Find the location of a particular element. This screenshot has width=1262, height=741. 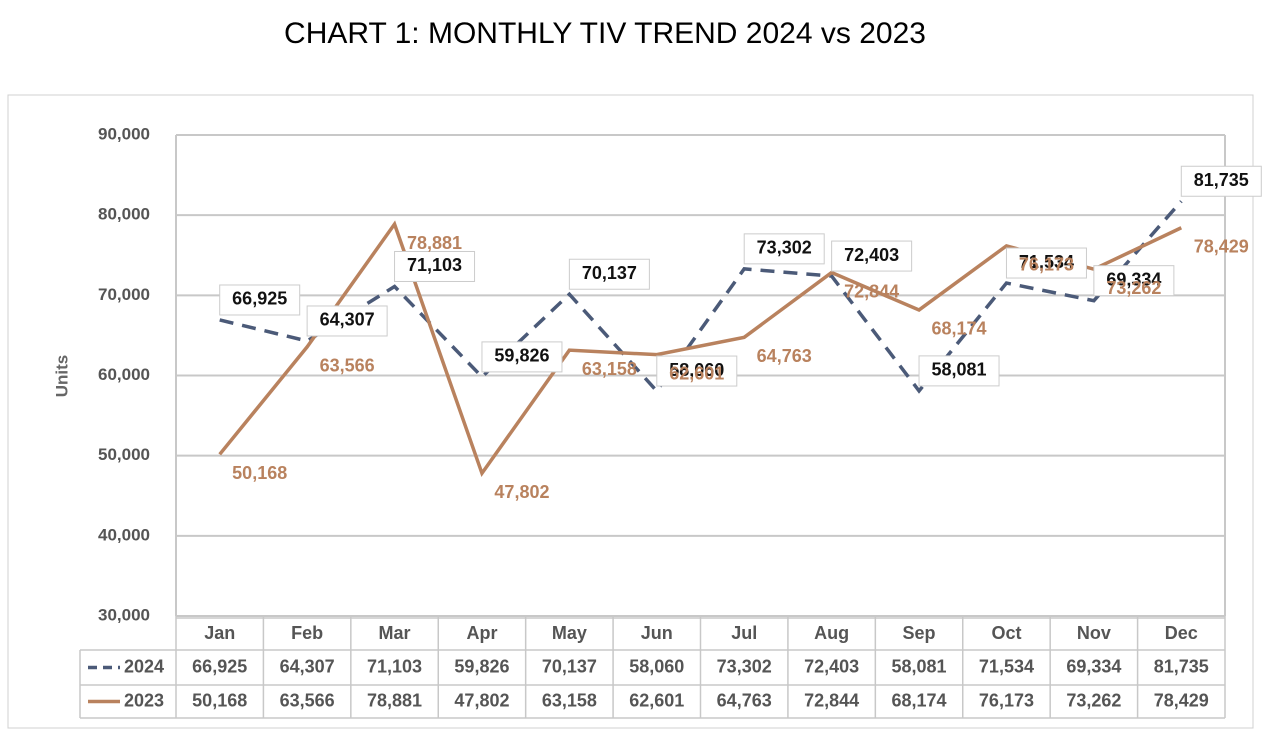

chart-title: CHART 1: MONTHLY TIV TREND 2024 vs 2023 is located at coordinates (605, 33).